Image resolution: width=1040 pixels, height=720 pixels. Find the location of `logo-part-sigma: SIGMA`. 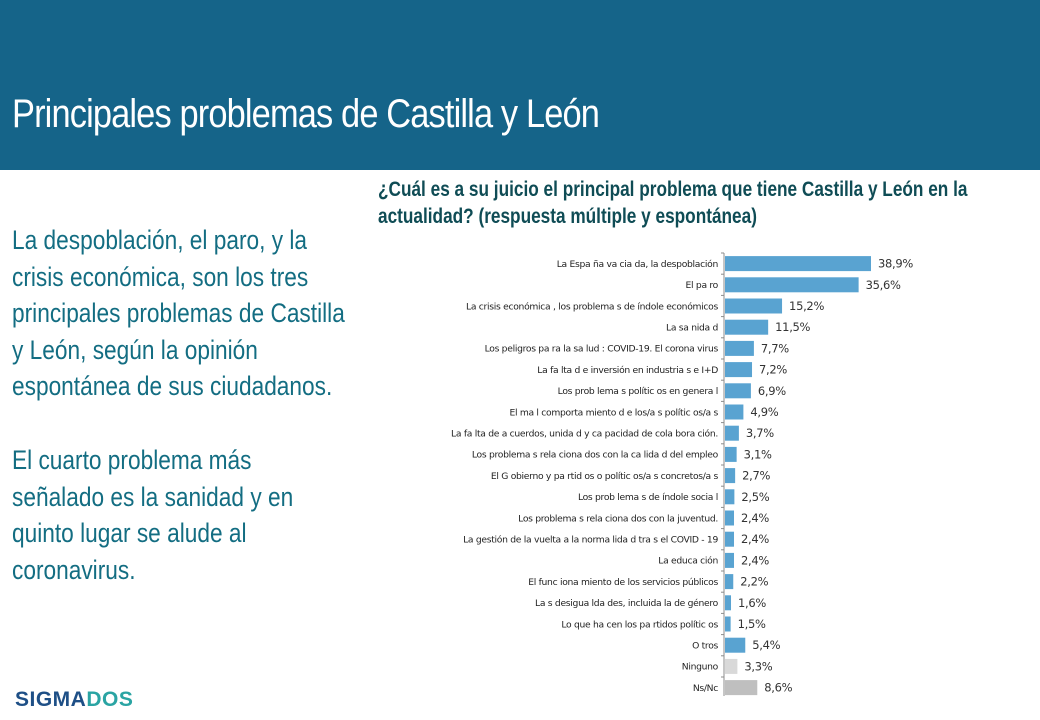

logo-part-sigma: SIGMA is located at coordinates (51, 699).